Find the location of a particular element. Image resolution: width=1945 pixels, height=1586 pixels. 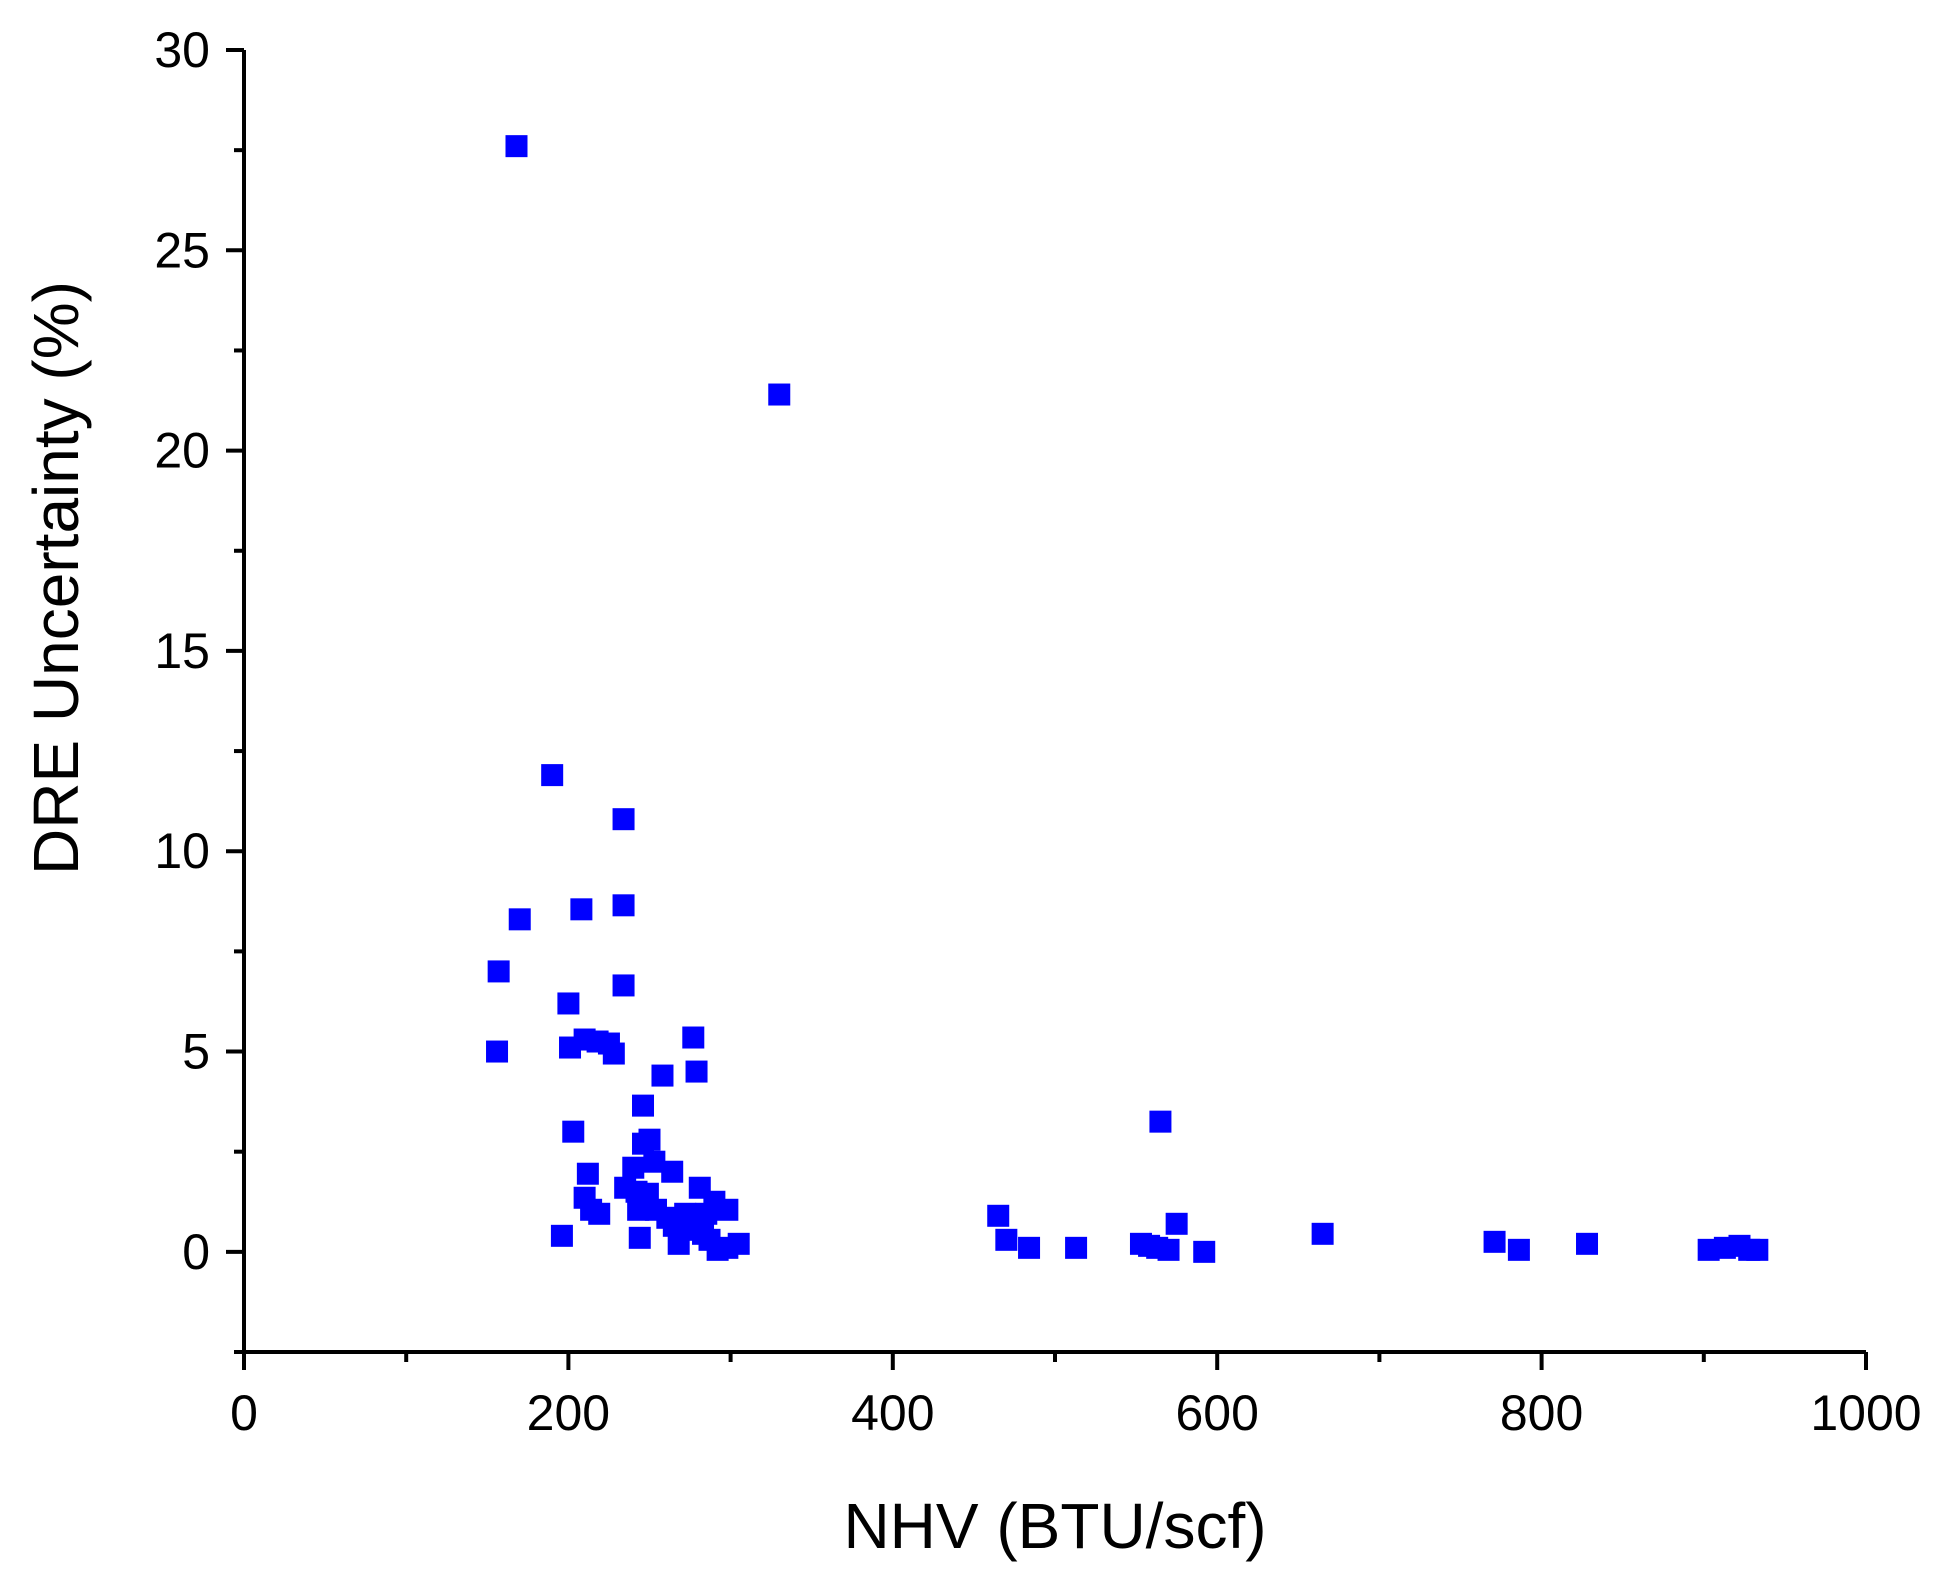

x-tick-label: 0 is located at coordinates (244, 1413).